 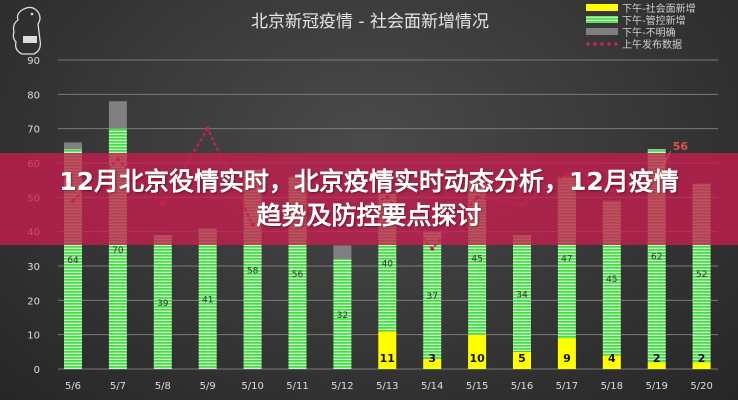 I want to click on data-label-controlled: 58, so click(x=253, y=271).